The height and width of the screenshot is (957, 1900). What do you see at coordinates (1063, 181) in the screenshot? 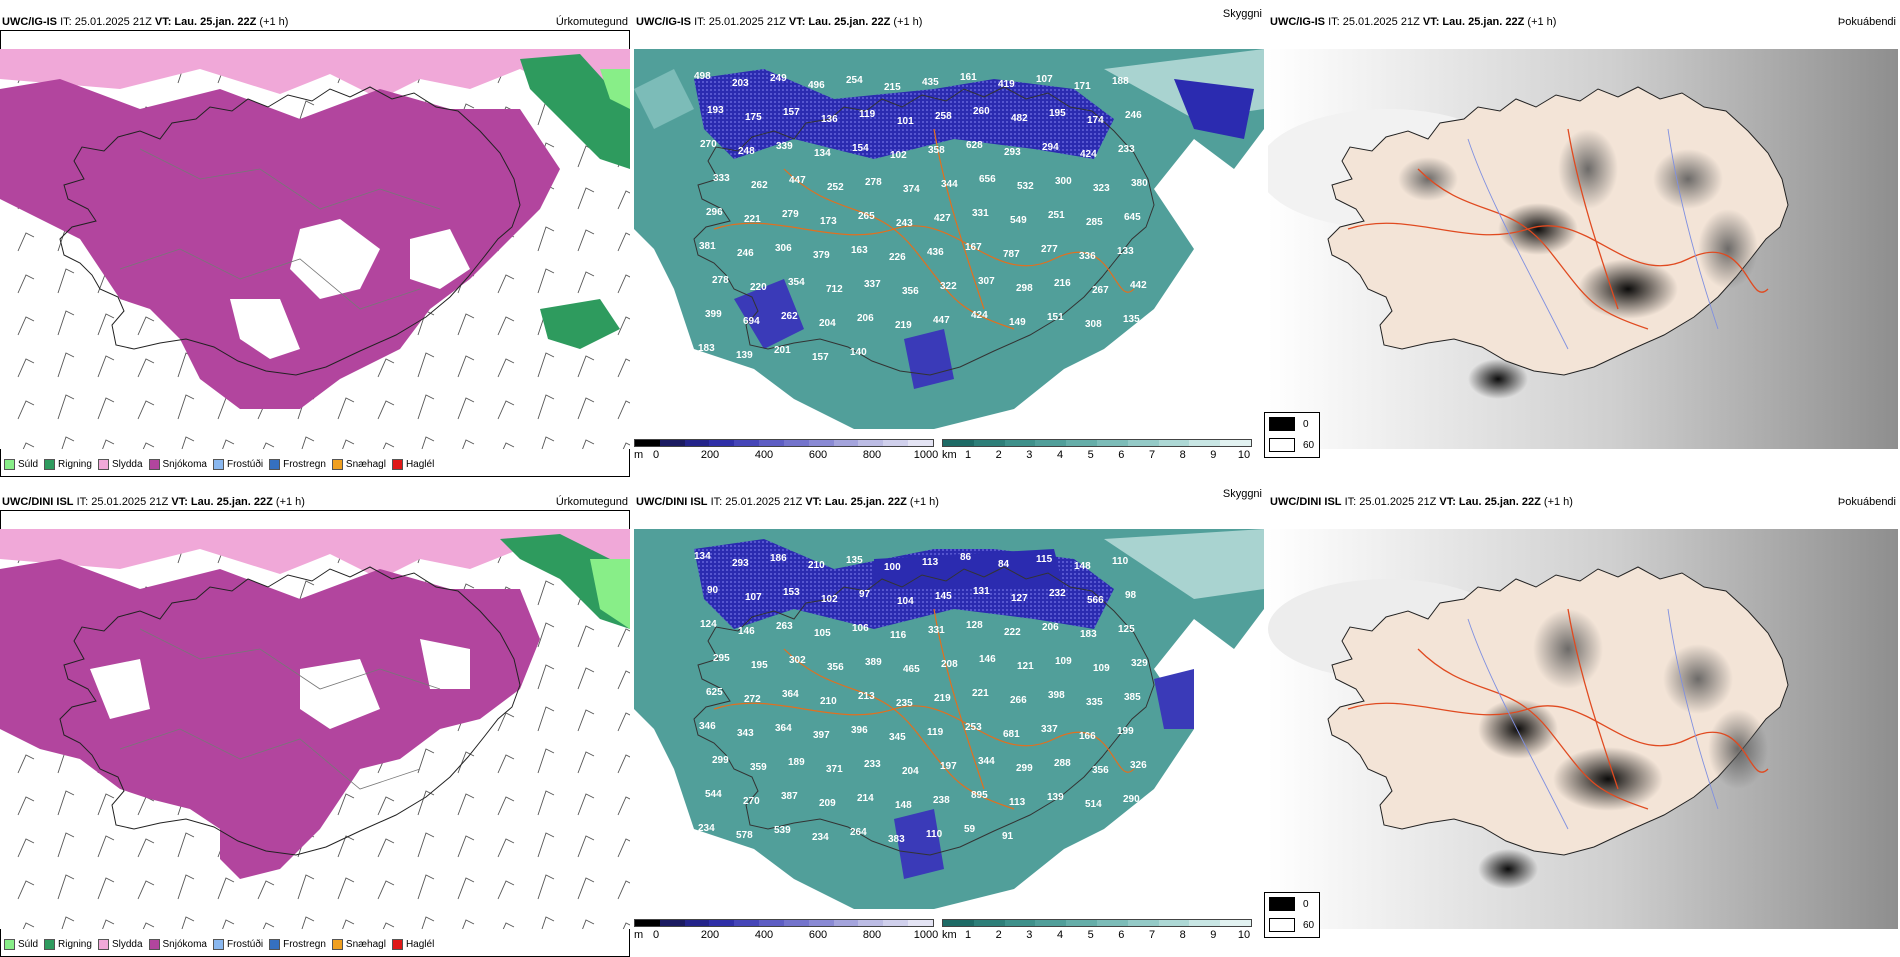
I see `visibility-value: 300` at bounding box center [1063, 181].